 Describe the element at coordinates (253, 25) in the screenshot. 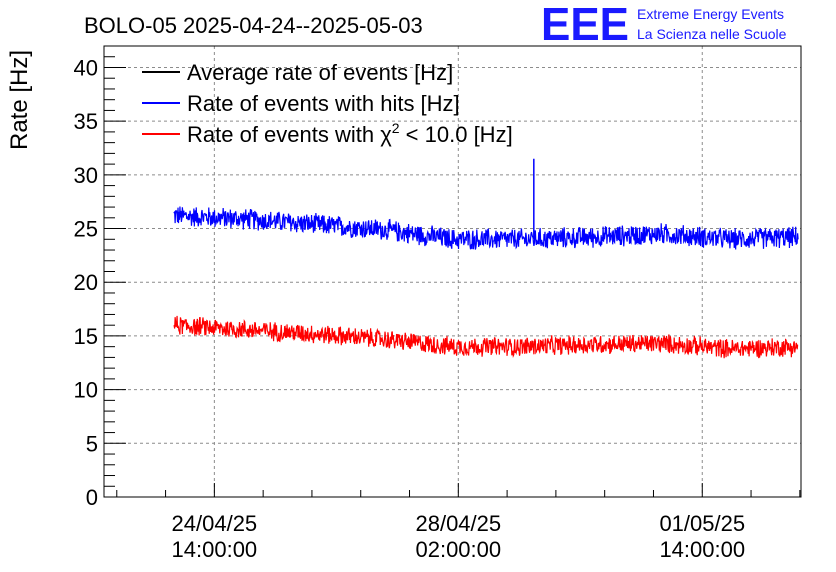

I see `chart-title: BOLO-05 2025-04-24--2025-05-03` at that location.